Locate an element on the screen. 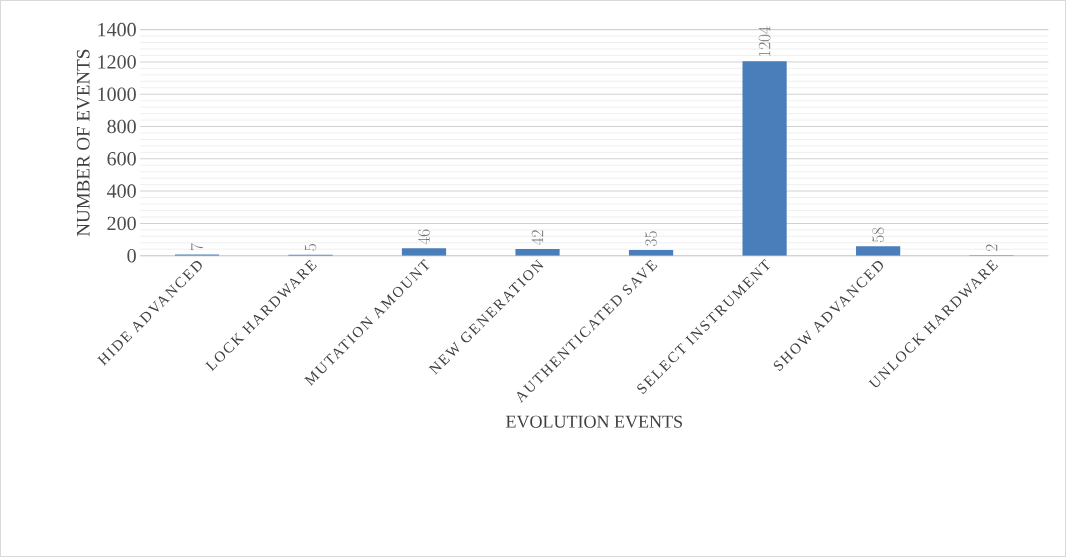 The height and width of the screenshot is (557, 1066). y-tick-label: 1200 is located at coordinates (117, 62).